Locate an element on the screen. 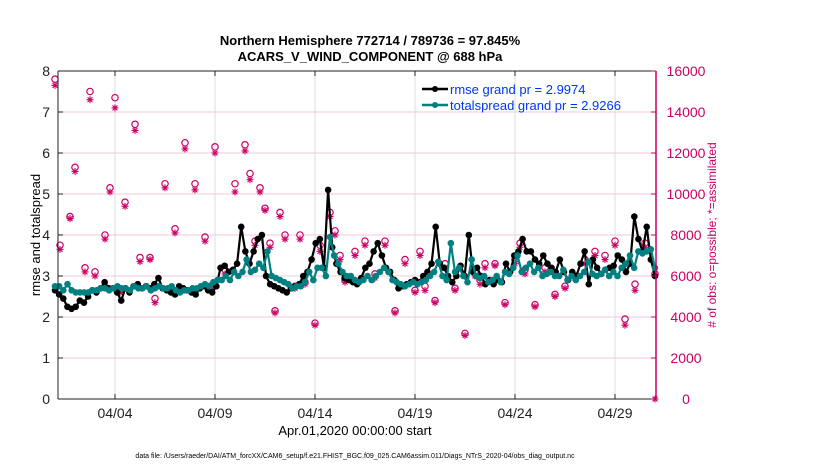 The height and width of the screenshot is (475, 830). x-tick-label: 04/14 is located at coordinates (314, 413).